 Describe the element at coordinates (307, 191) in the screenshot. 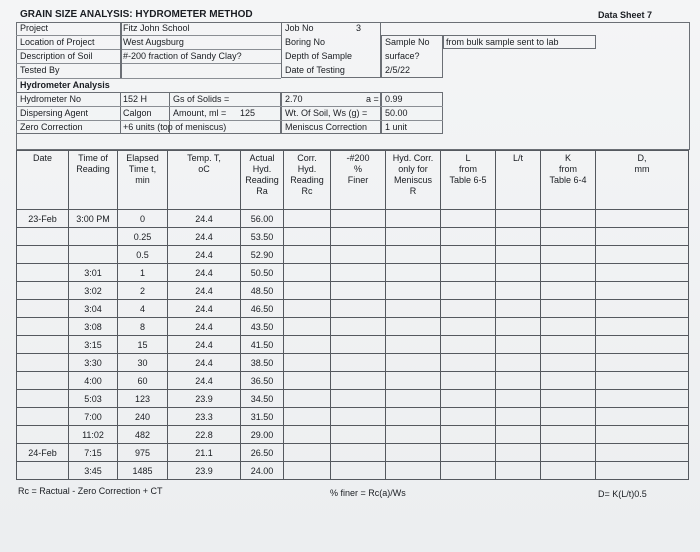

I see `header-line: Rc` at that location.